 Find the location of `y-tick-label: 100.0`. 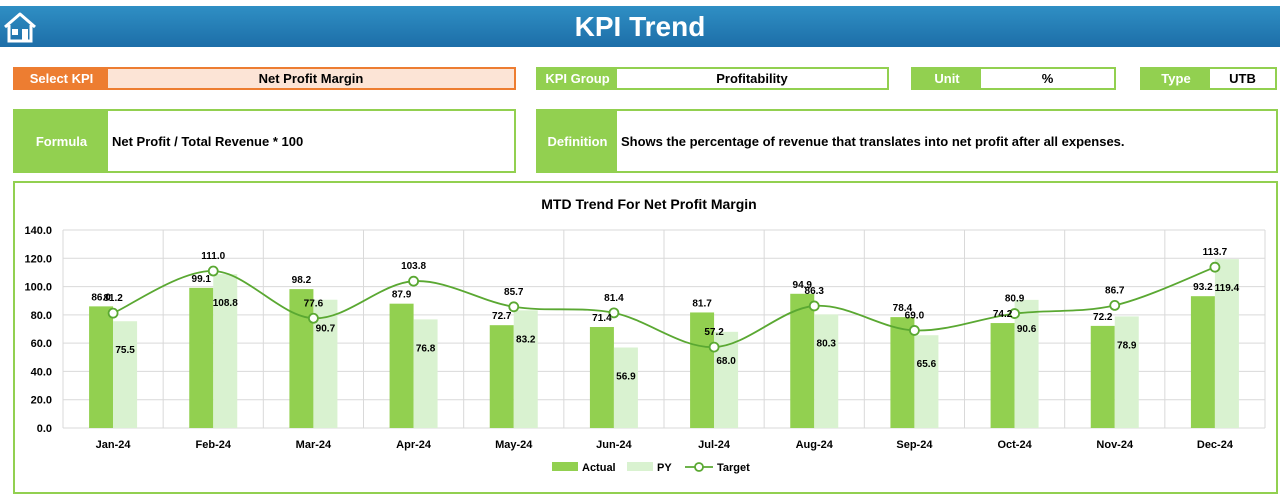

y-tick-label: 100.0 is located at coordinates (38, 288).